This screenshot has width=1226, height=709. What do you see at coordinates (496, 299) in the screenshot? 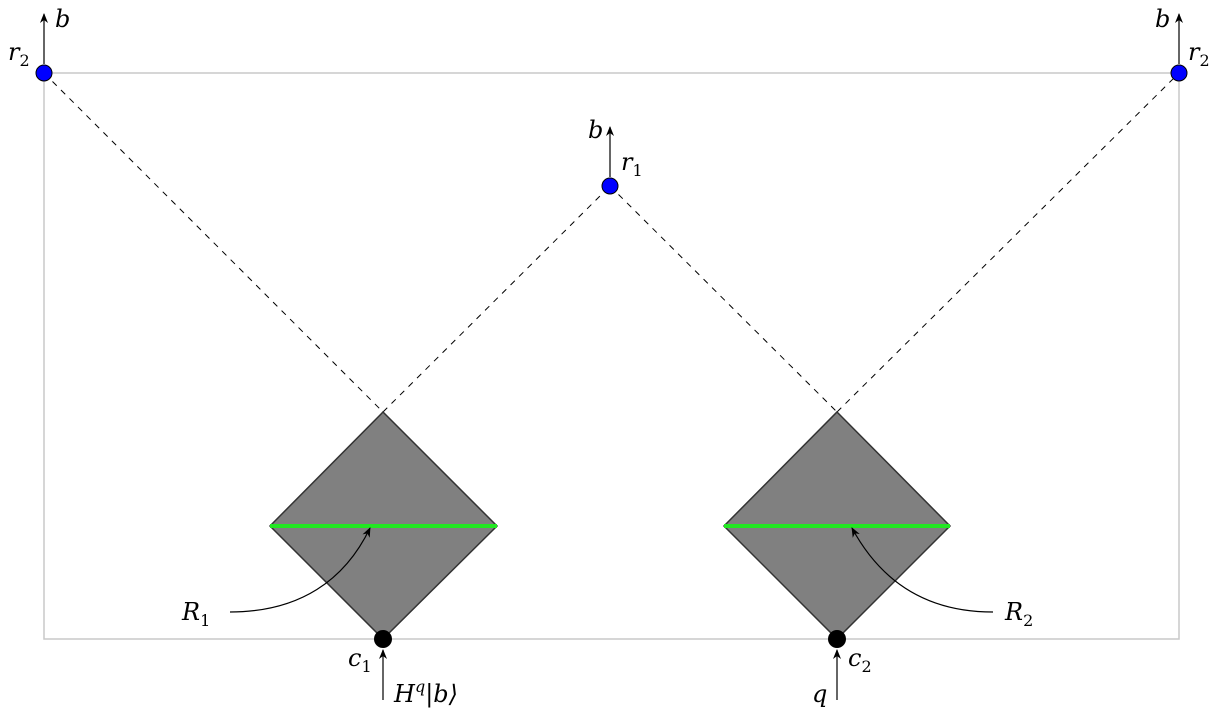
I see `dashed-line-diamond-1-to-r1` at bounding box center [496, 299].